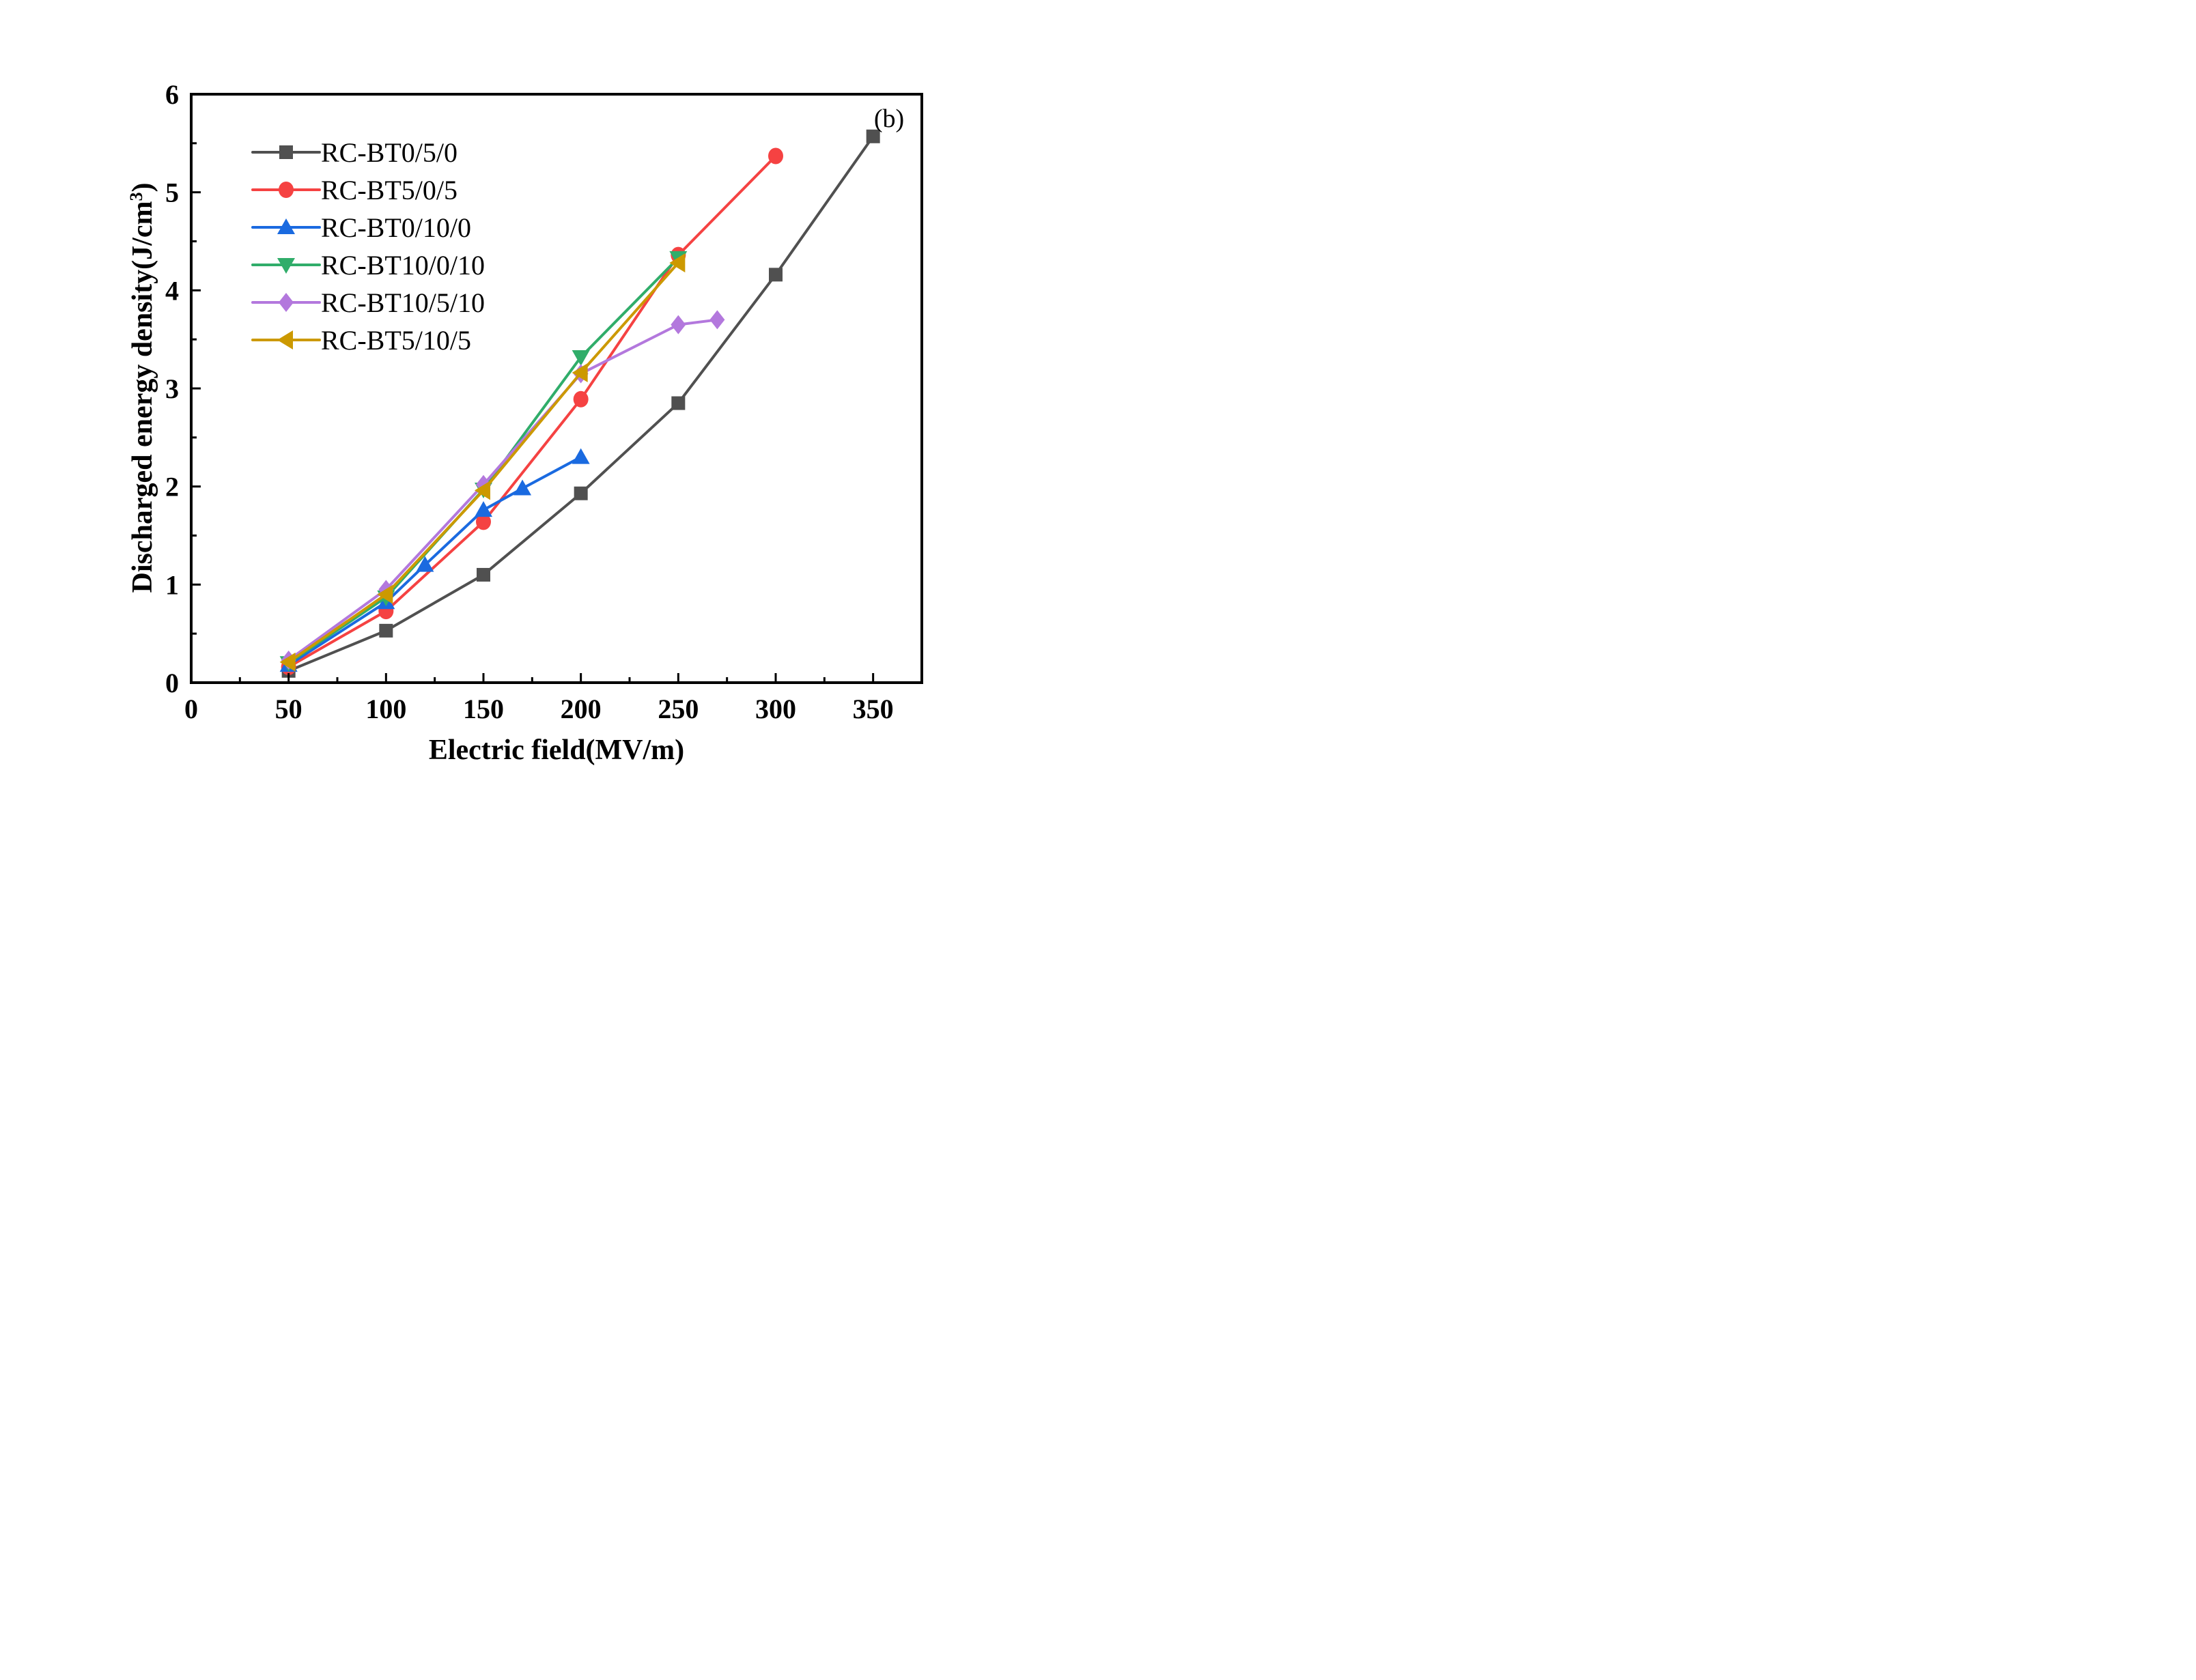 The image size is (2196, 1680). What do you see at coordinates (403, 265) in the screenshot?
I see `legend-label: RC-BT10/0/10` at bounding box center [403, 265].